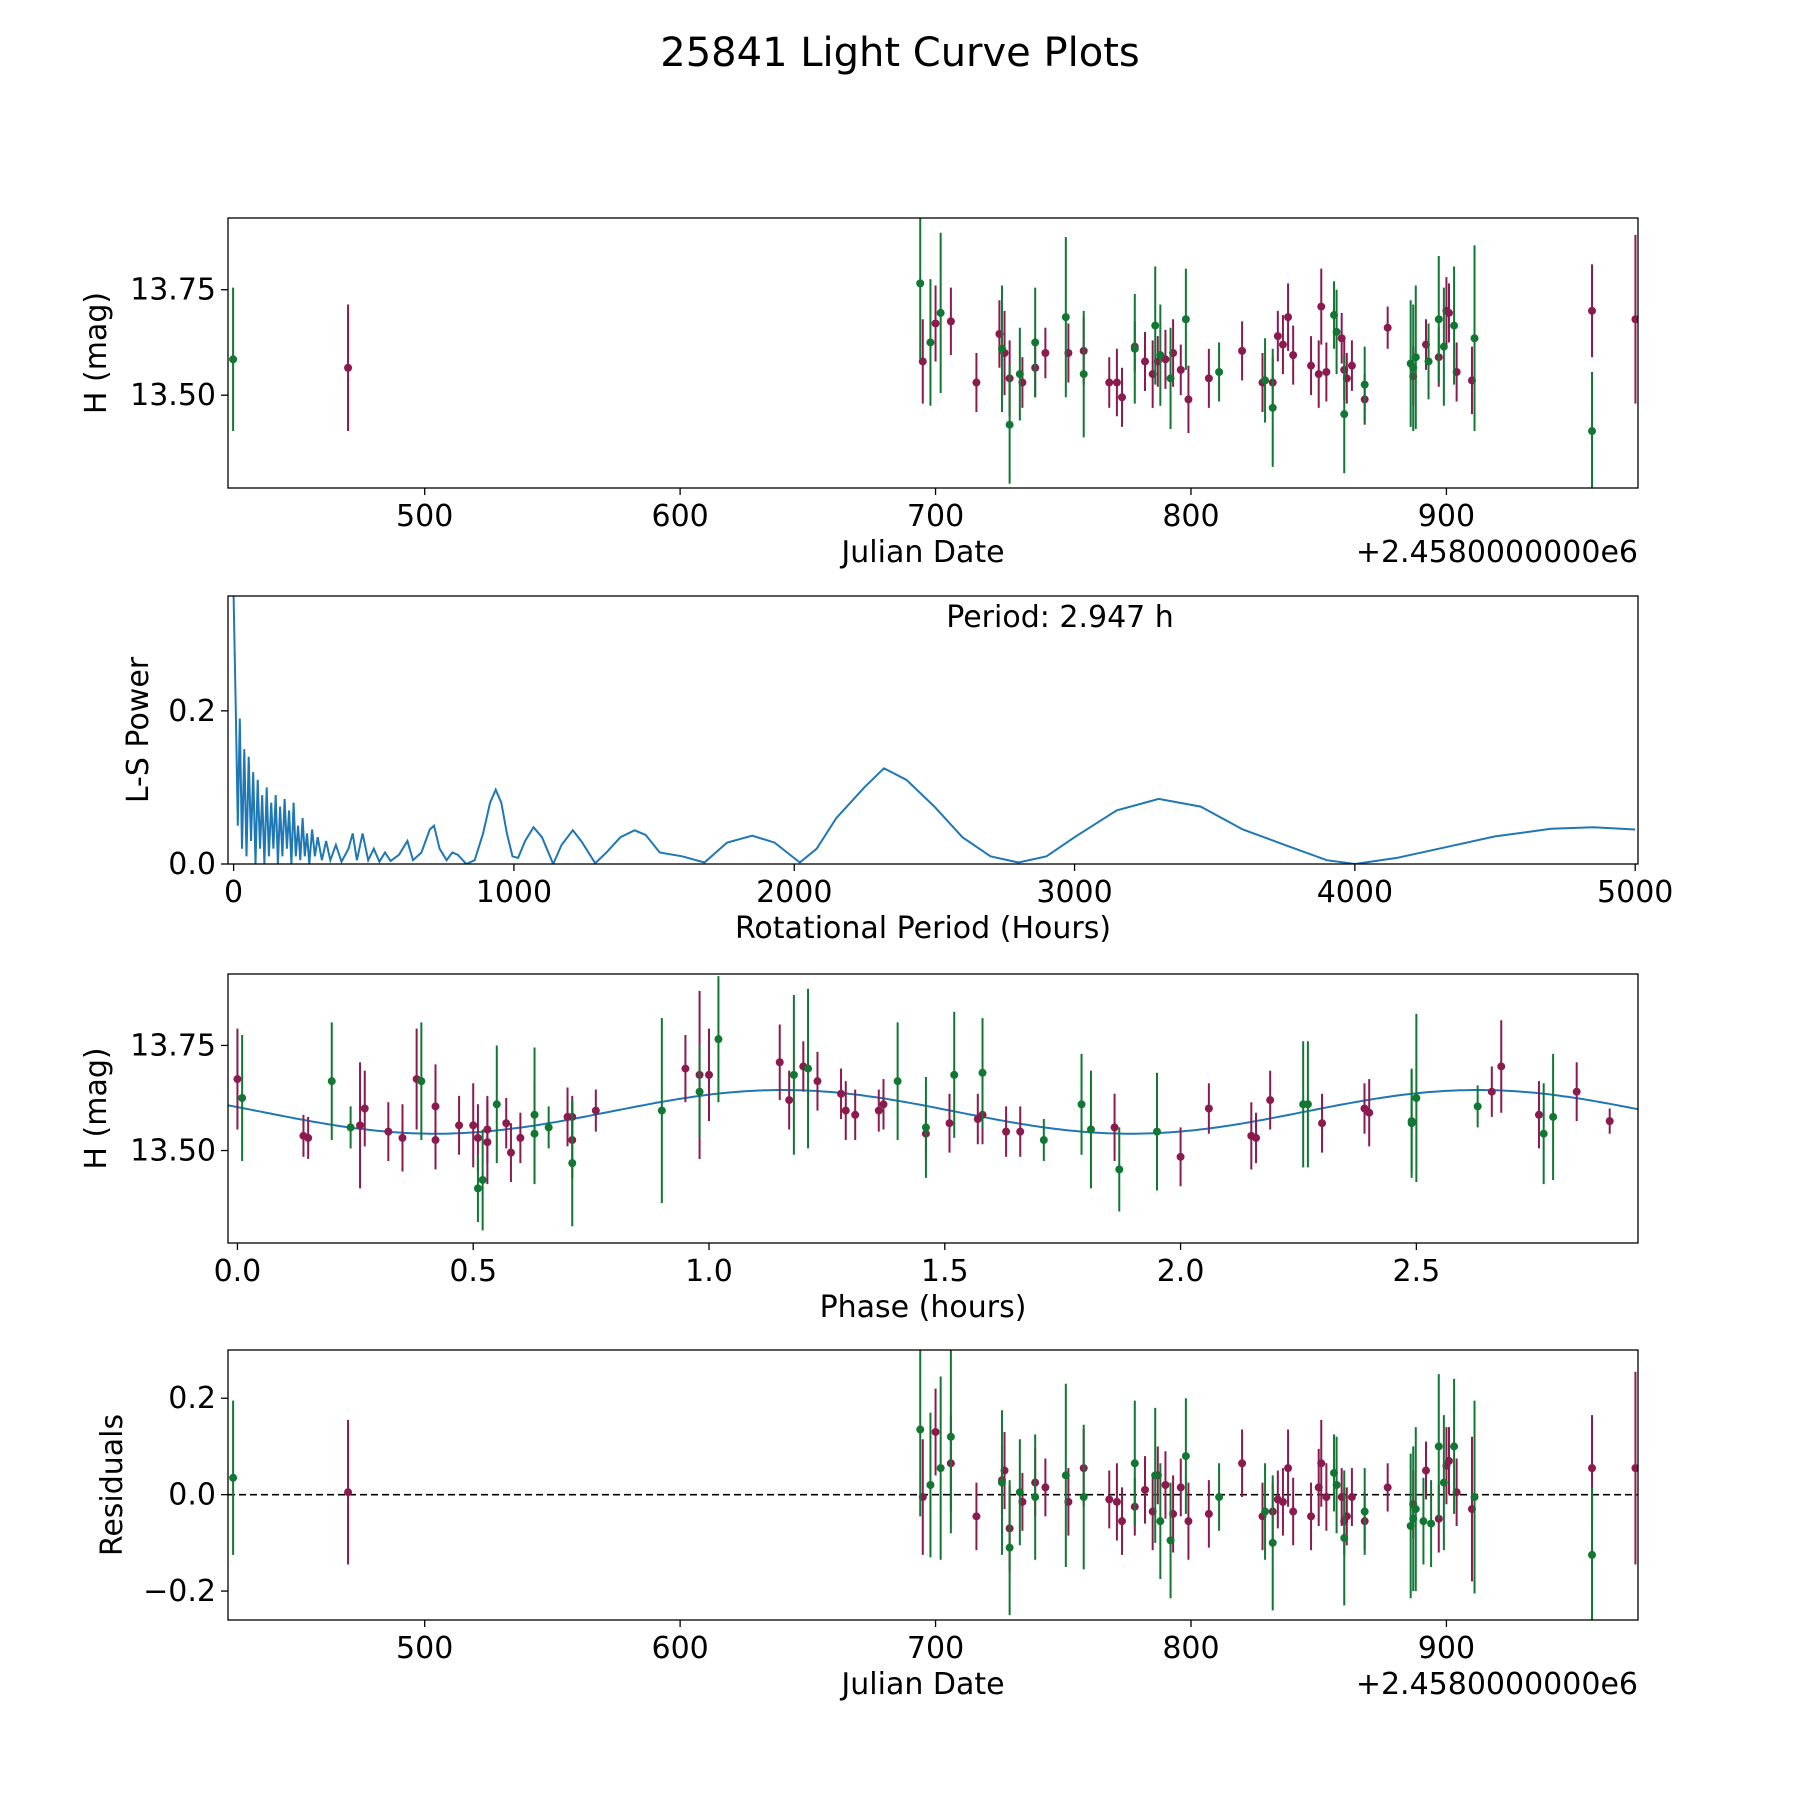  I want to click on x-tick-label: 3000, so click(1074, 892).